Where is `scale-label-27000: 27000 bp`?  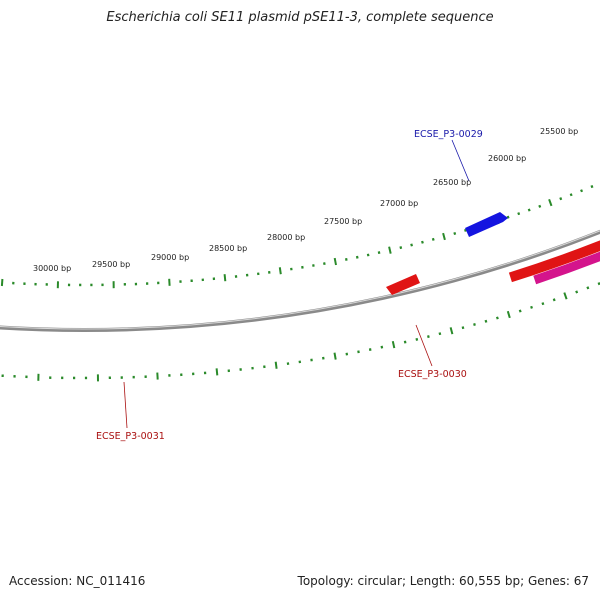
scale-label-27000: 27000 bp is located at coordinates (399, 203).